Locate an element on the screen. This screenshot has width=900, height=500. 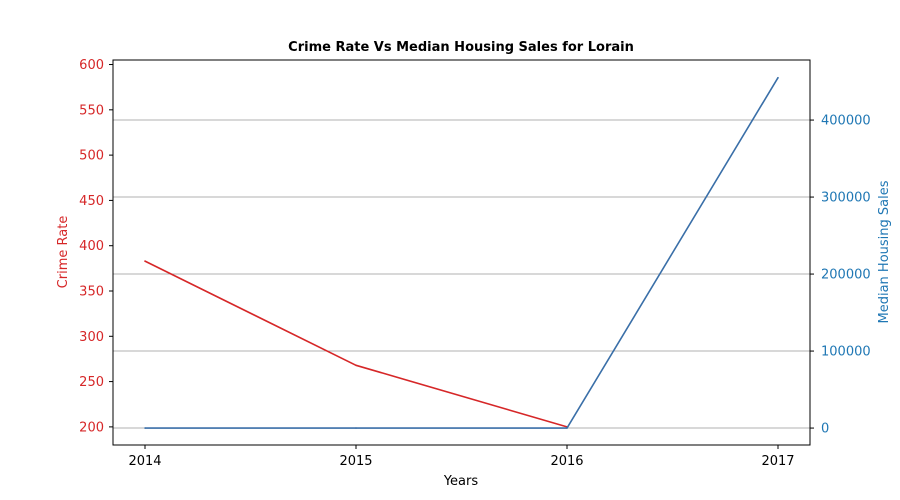
y-left-tick-label-3: 350 is located at coordinates (91, 292).